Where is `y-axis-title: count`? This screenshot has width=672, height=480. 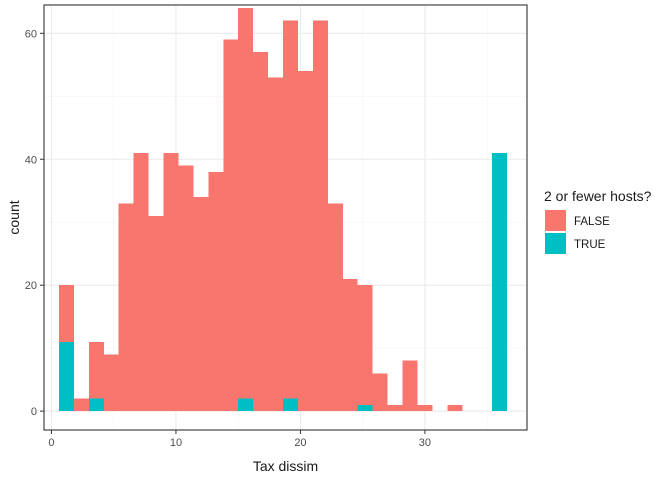
y-axis-title: count is located at coordinates (14, 217).